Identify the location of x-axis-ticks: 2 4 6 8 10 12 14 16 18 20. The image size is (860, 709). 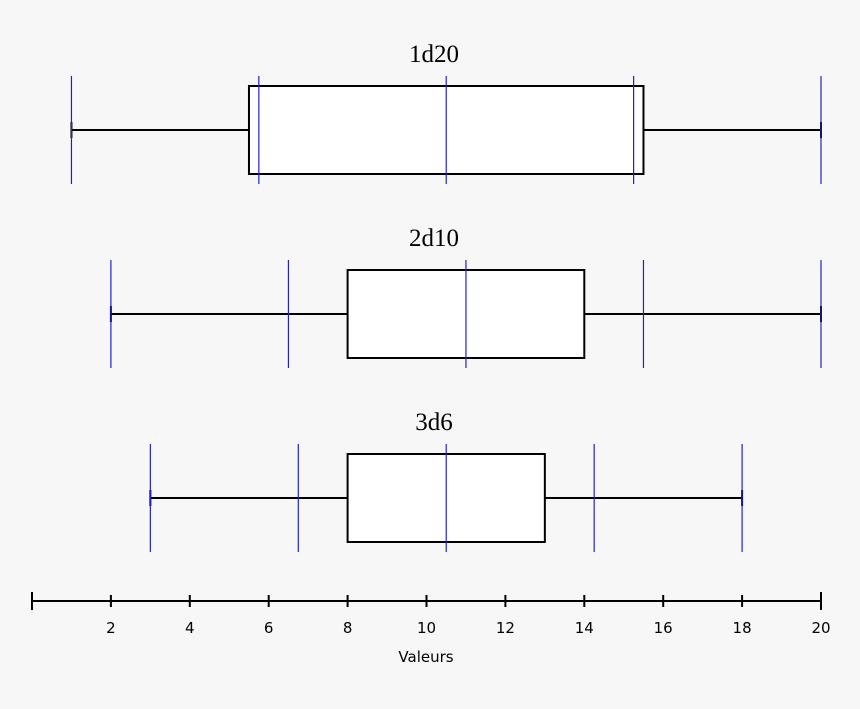
(431, 614).